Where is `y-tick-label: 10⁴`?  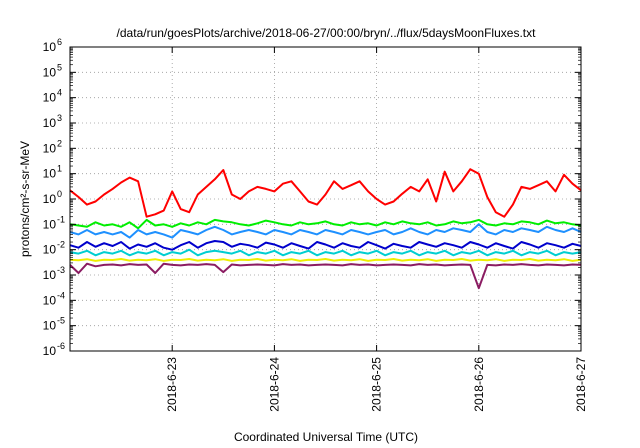 y-tick-label: 10⁴ is located at coordinates (52, 96).